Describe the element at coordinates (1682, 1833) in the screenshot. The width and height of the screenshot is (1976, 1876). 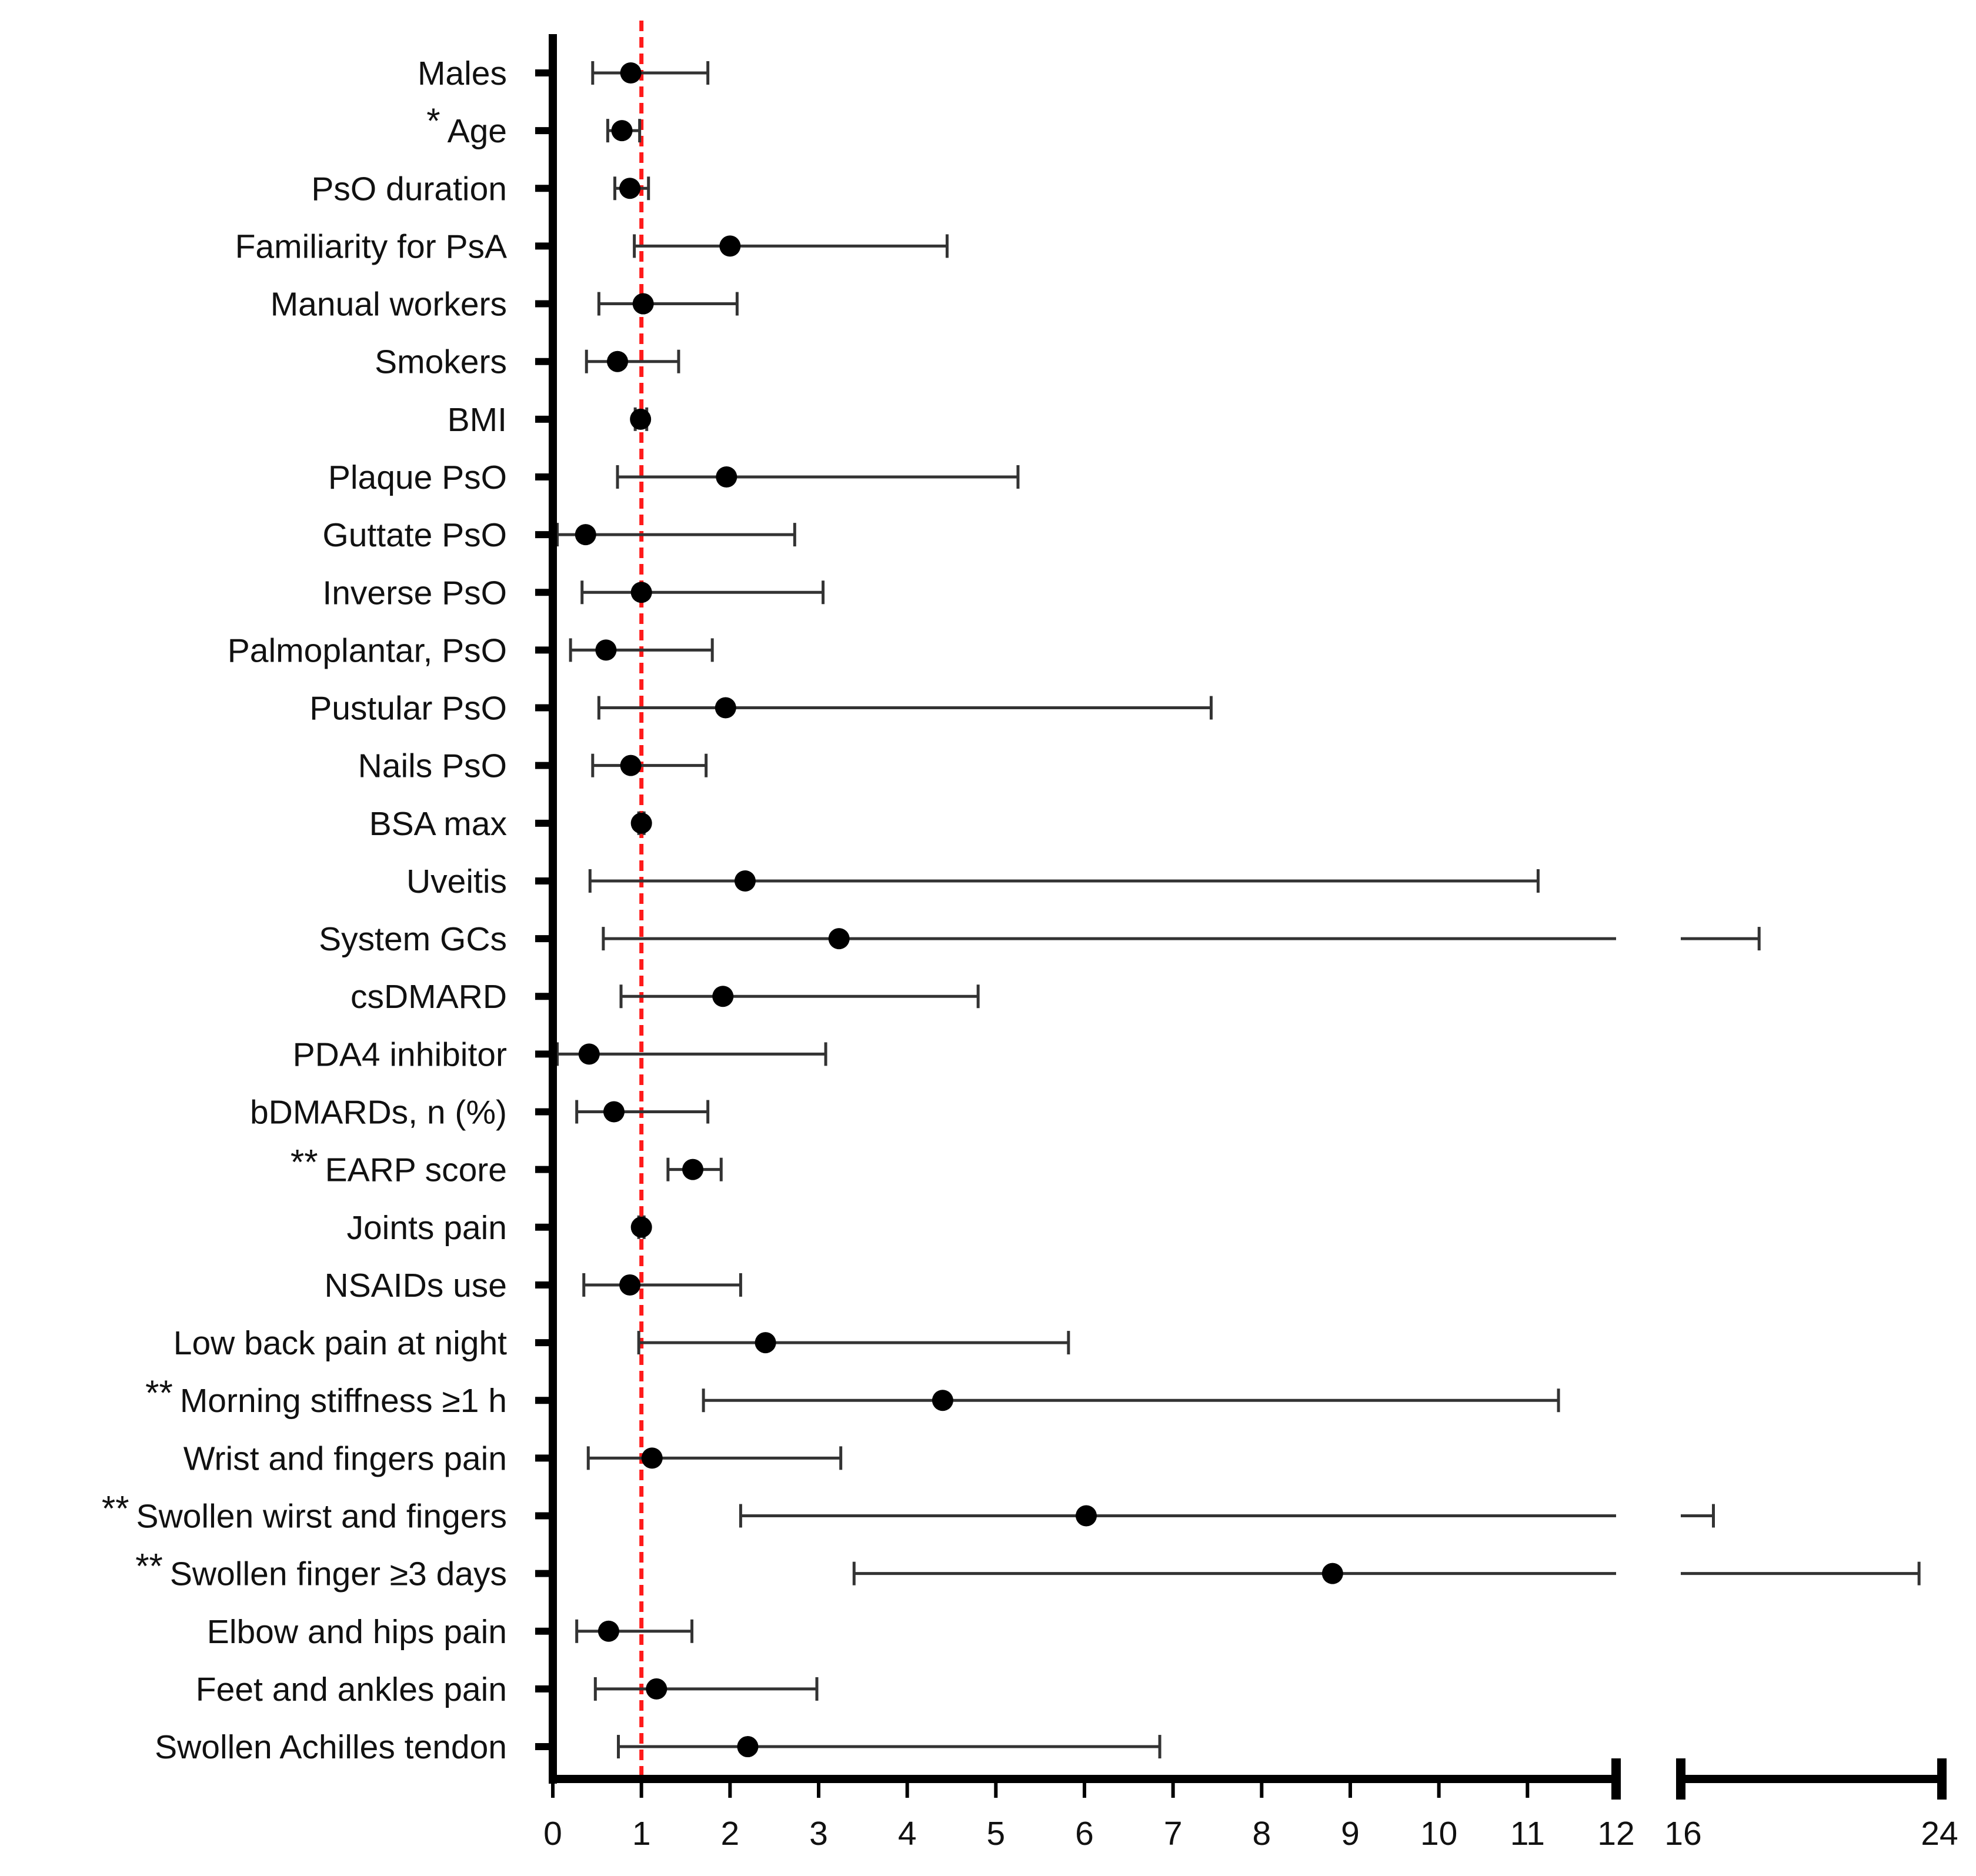
I see `x-tick-label: 16` at that location.